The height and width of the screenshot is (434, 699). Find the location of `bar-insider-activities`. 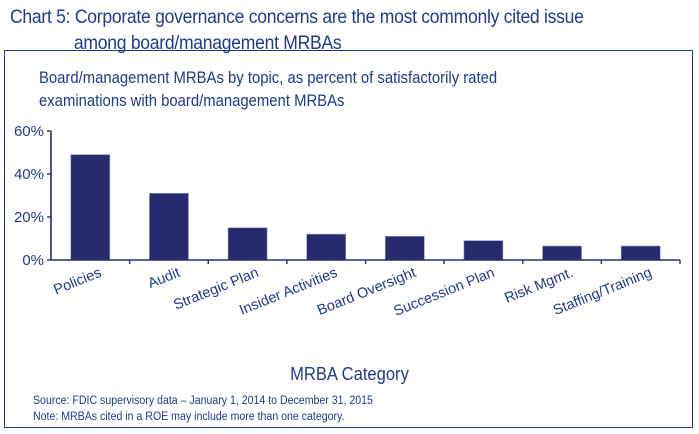

bar-insider-activities is located at coordinates (326, 247).